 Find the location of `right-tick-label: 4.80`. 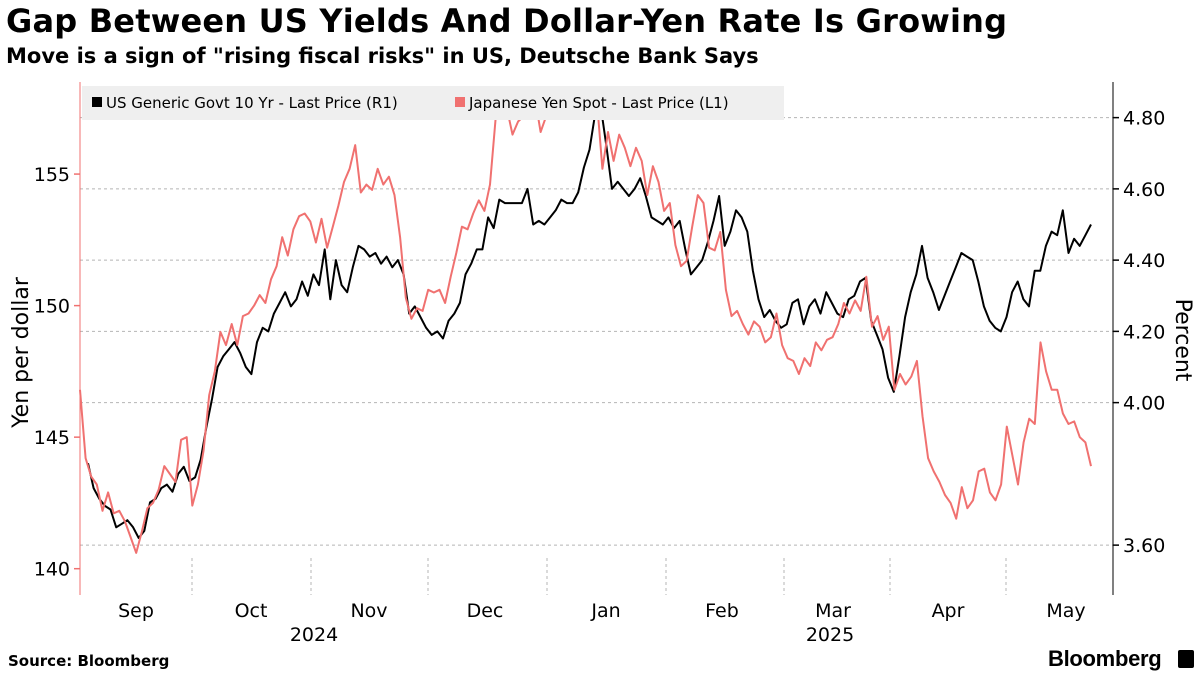

right-tick-label: 4.80 is located at coordinates (1144, 119).